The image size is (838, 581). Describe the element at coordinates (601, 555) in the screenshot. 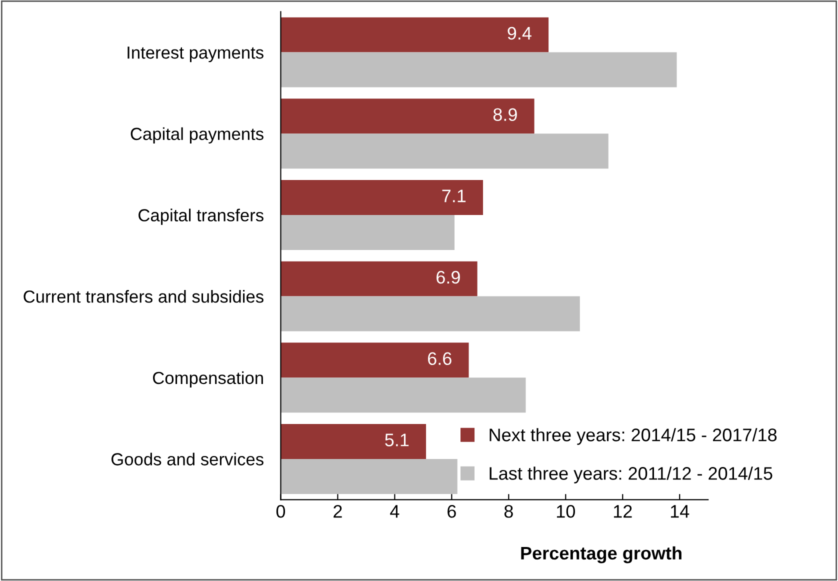

I see `x-axis-title: Percentage growth` at that location.